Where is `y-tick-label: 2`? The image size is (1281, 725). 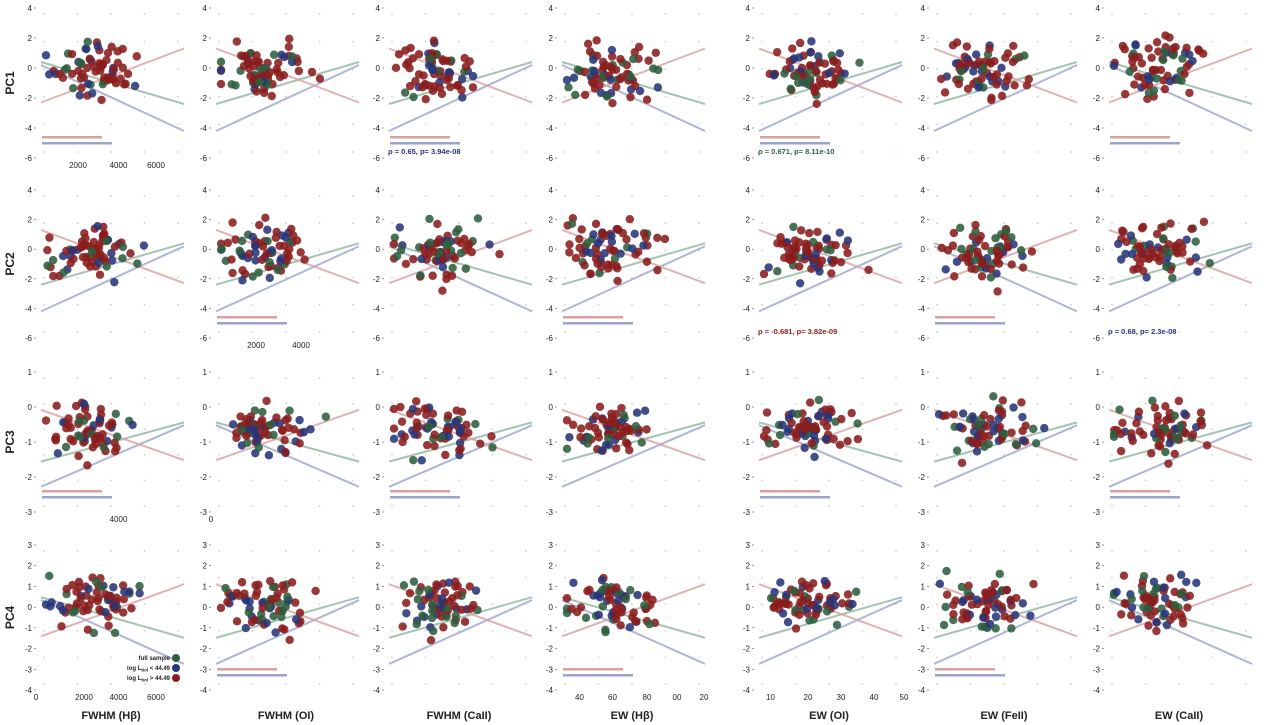 y-tick-label: 2 is located at coordinates (205, 566).